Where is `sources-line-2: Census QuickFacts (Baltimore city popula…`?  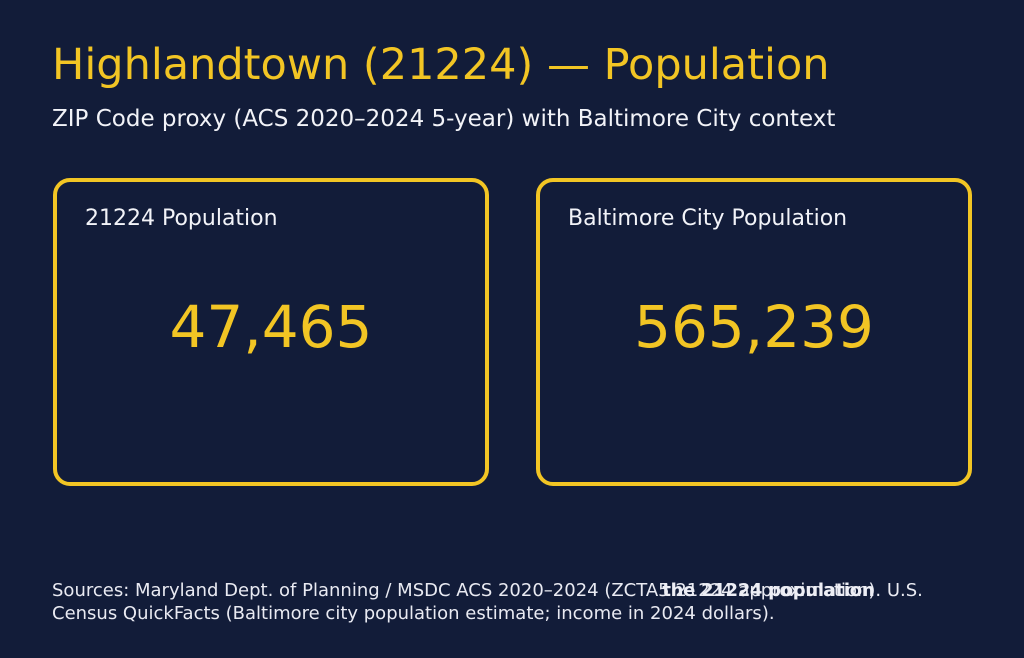 sources-line-2: Census QuickFacts (Baltimore city popula… is located at coordinates (413, 613).